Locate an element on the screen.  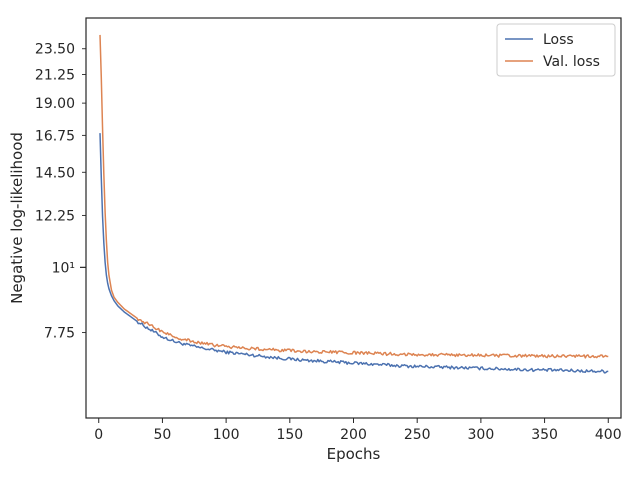
x-tick-label: 0 is located at coordinates (98, 435).